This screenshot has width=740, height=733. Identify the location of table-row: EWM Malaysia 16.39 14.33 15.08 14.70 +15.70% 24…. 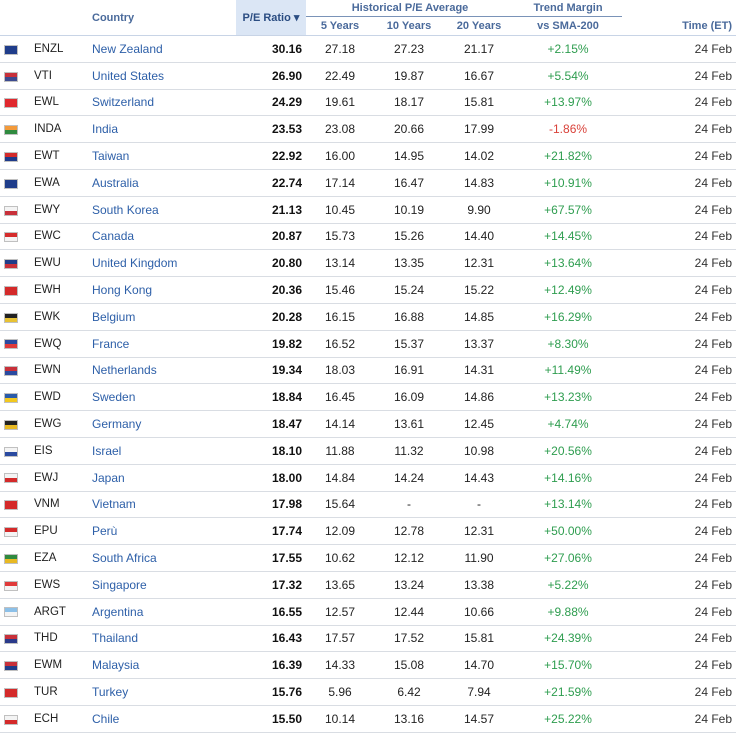
(368, 665).